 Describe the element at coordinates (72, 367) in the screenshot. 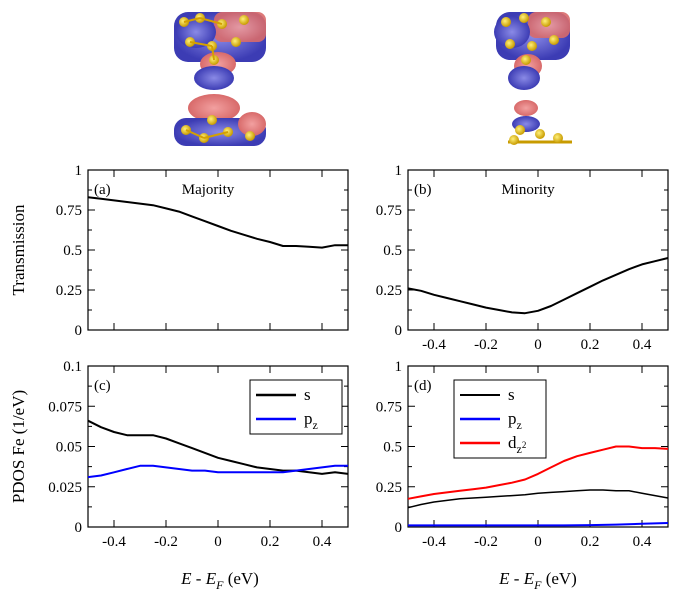

I see `y-tick-label: 0.1` at that location.